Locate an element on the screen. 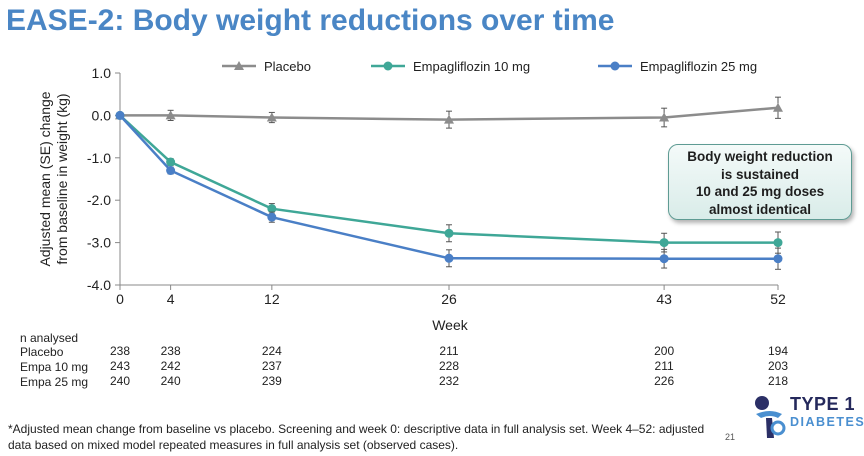 This screenshot has height=456, width=864. x-tick-label: 43 is located at coordinates (664, 299).